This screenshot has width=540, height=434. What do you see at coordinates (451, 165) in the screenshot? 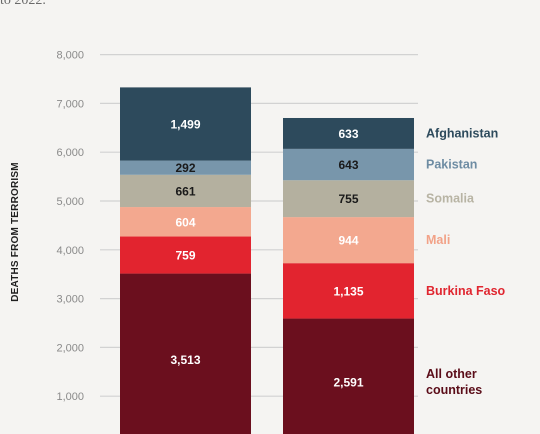
I see `legend-label: Pakistan` at bounding box center [451, 165].